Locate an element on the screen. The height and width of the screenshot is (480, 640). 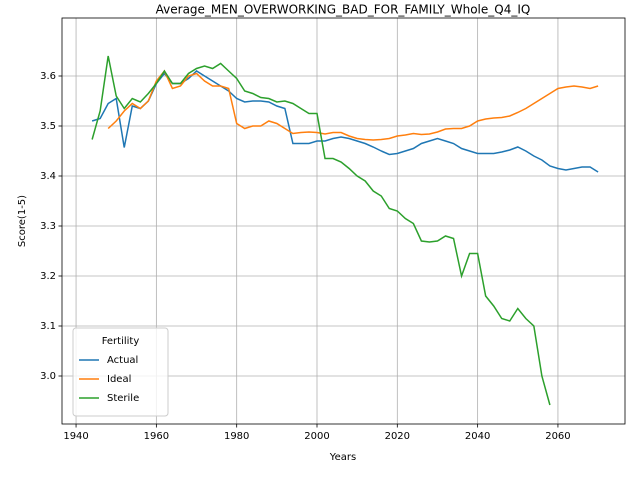
legend-label: Sterile is located at coordinates (123, 398).